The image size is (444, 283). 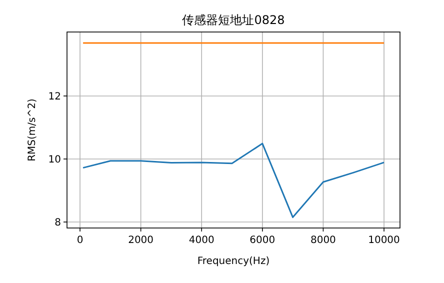 I want to click on y-tick-label: 12, so click(x=54, y=96).